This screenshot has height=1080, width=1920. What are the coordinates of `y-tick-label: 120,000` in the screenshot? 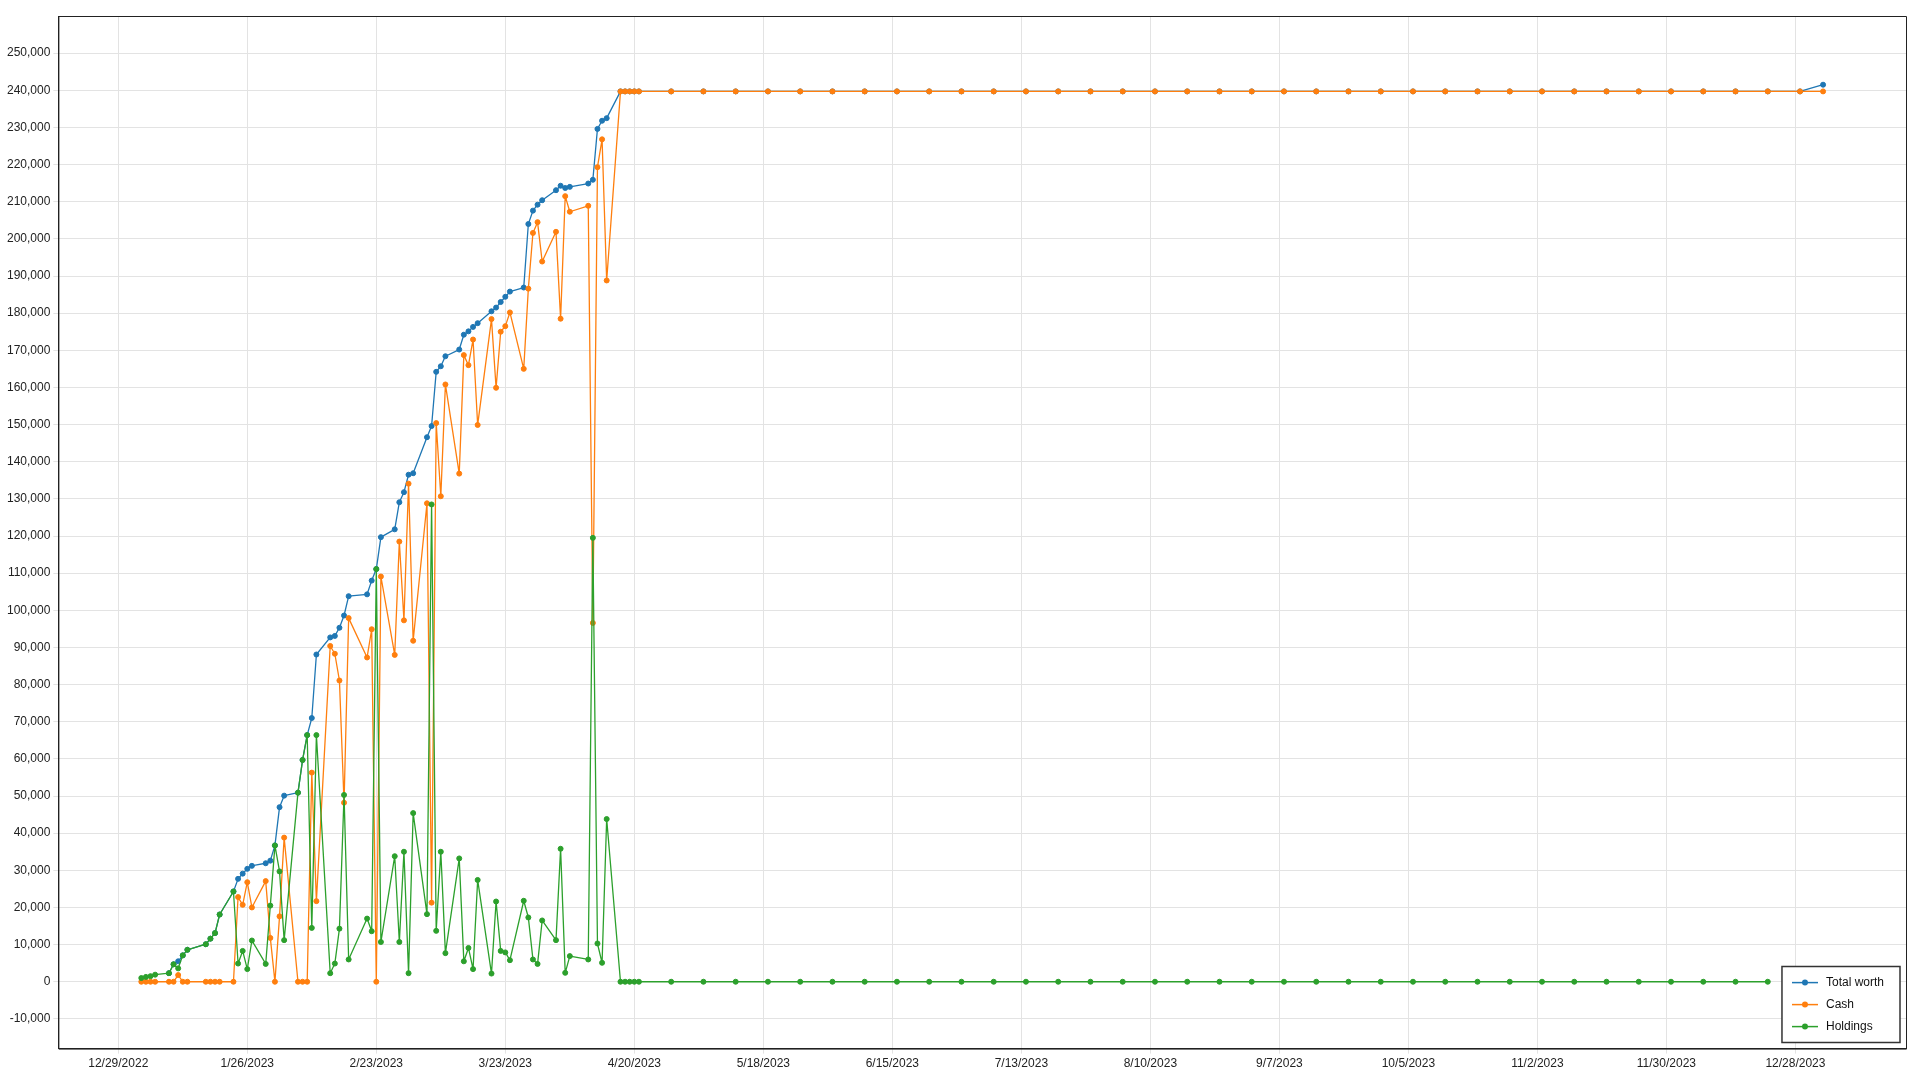 It's located at (28, 535).